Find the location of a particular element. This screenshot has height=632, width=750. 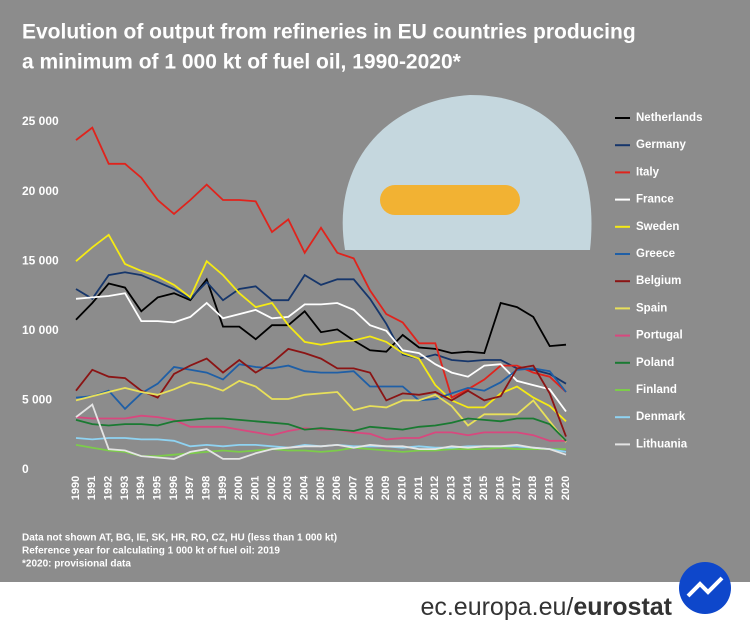

y-tick-label: 20 000 is located at coordinates (40, 191).